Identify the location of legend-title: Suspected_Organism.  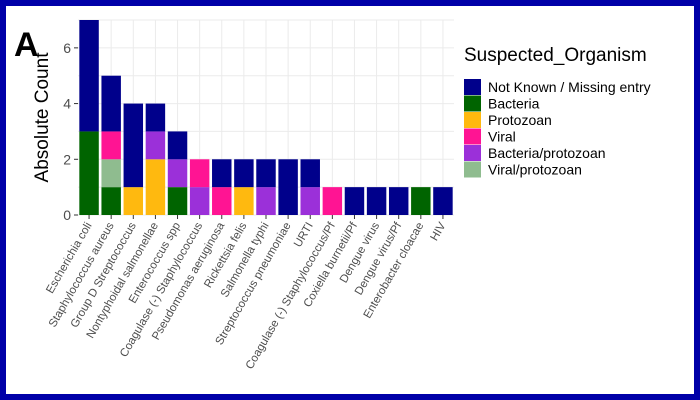
(555, 55).